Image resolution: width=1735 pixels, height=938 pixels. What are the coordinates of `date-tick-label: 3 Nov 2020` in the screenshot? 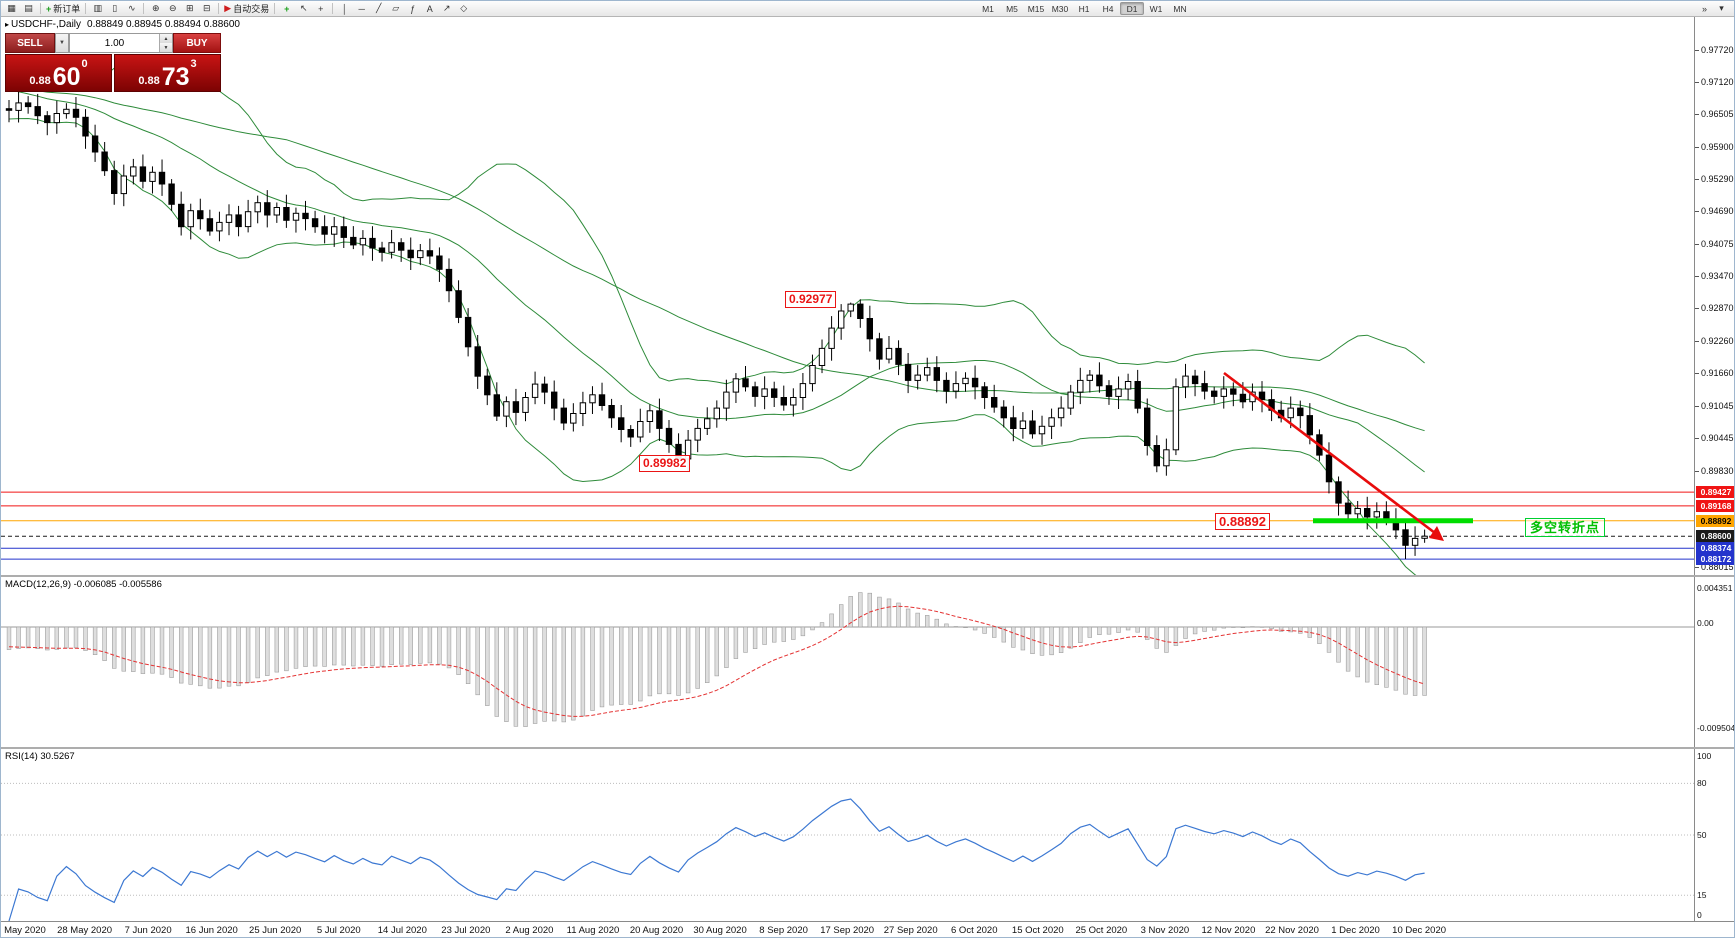 It's located at (1165, 930).